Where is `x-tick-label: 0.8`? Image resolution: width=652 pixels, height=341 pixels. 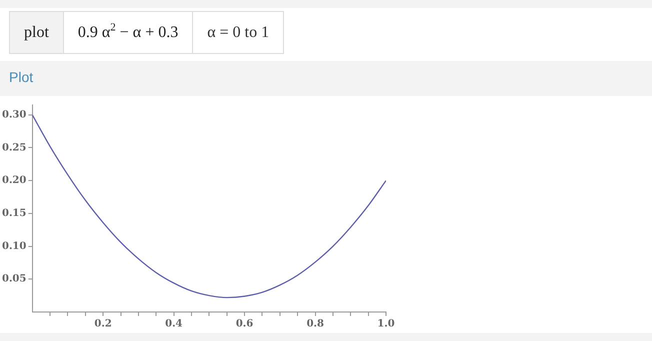
x-tick-label: 0.8 is located at coordinates (315, 324).